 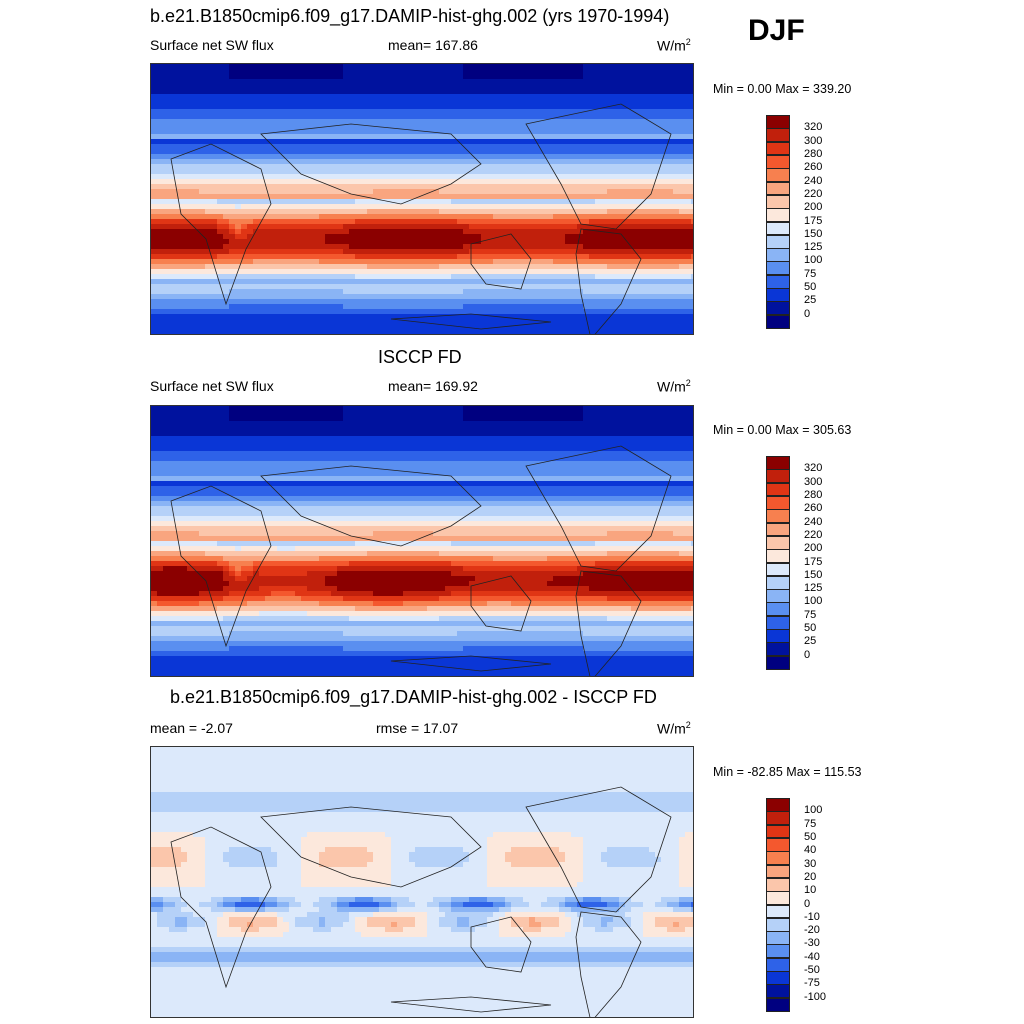 I want to click on model-field-raster, so click(x=422, y=199).